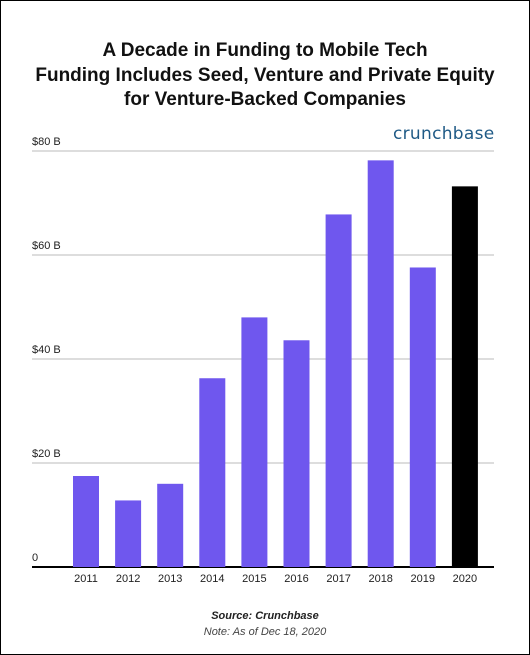 The image size is (530, 655). What do you see at coordinates (254, 579) in the screenshot?
I see `x-tick-label-2015: 2015` at bounding box center [254, 579].